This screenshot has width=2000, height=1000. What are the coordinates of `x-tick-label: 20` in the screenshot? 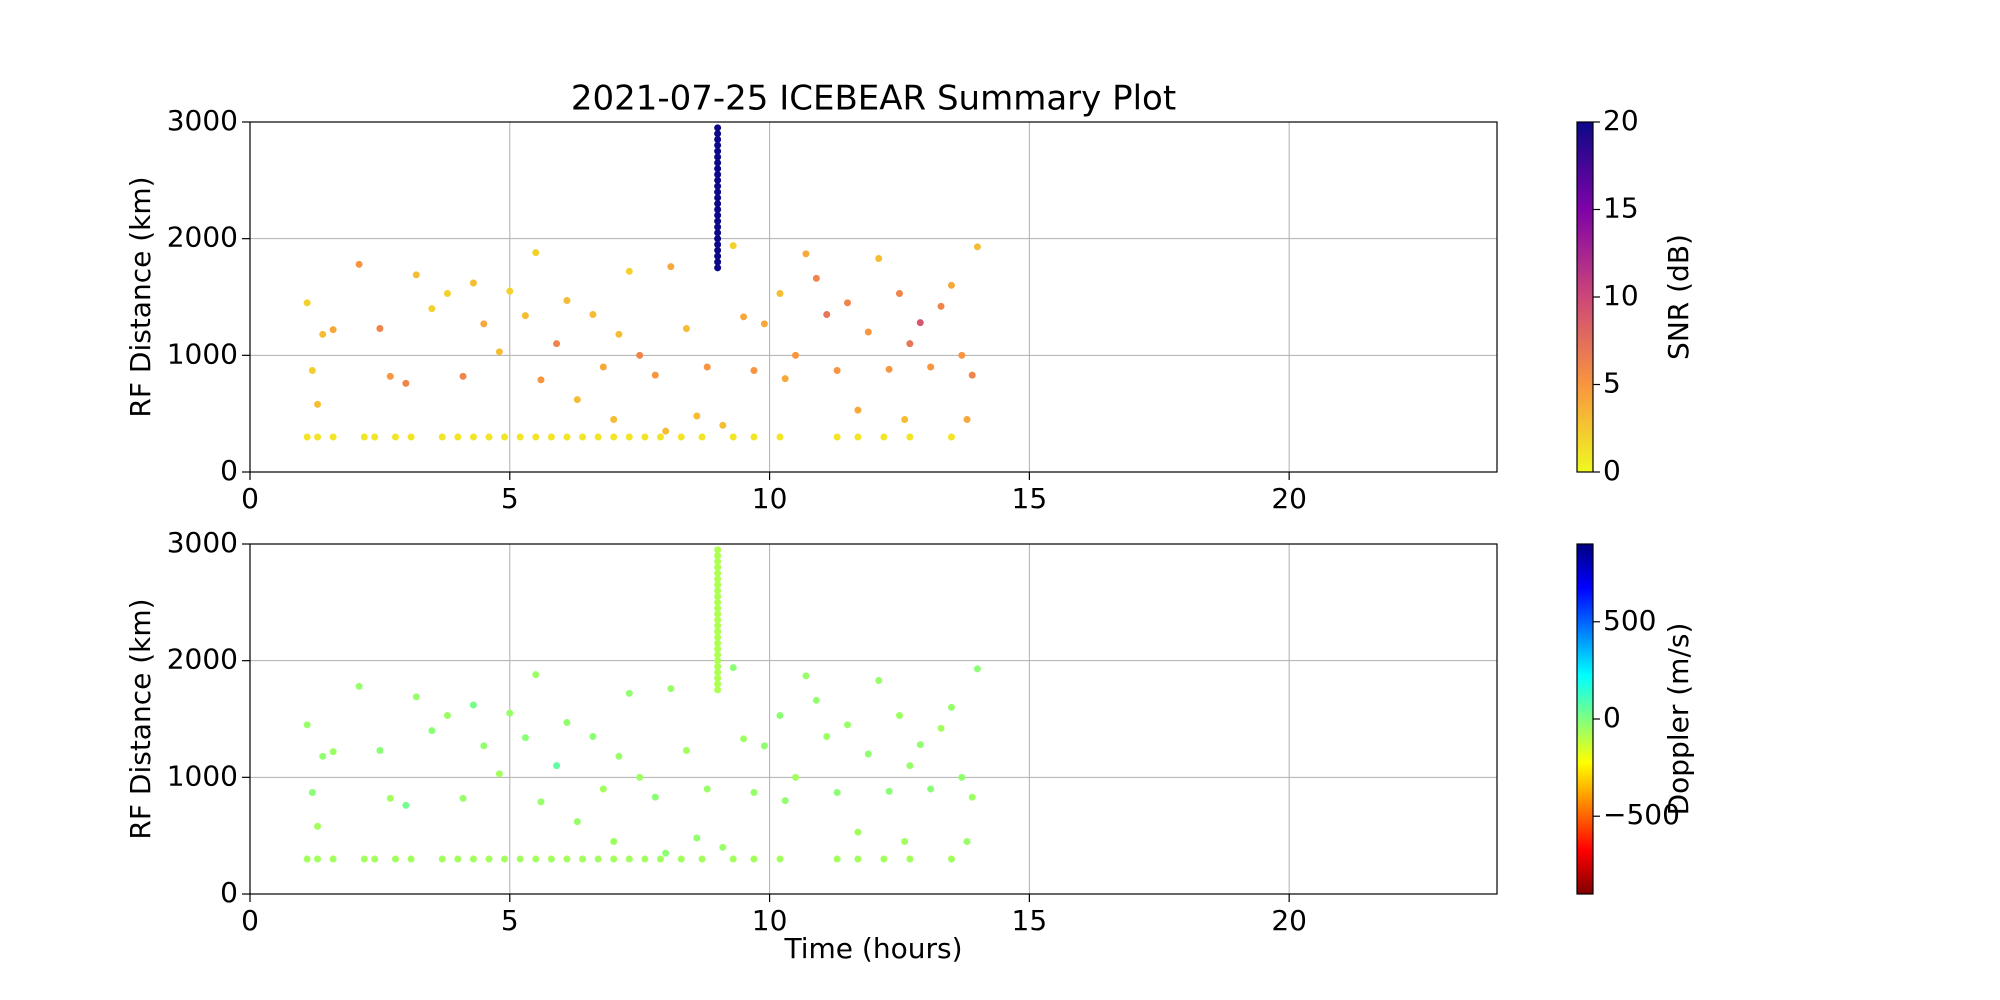 It's located at (1289, 920).